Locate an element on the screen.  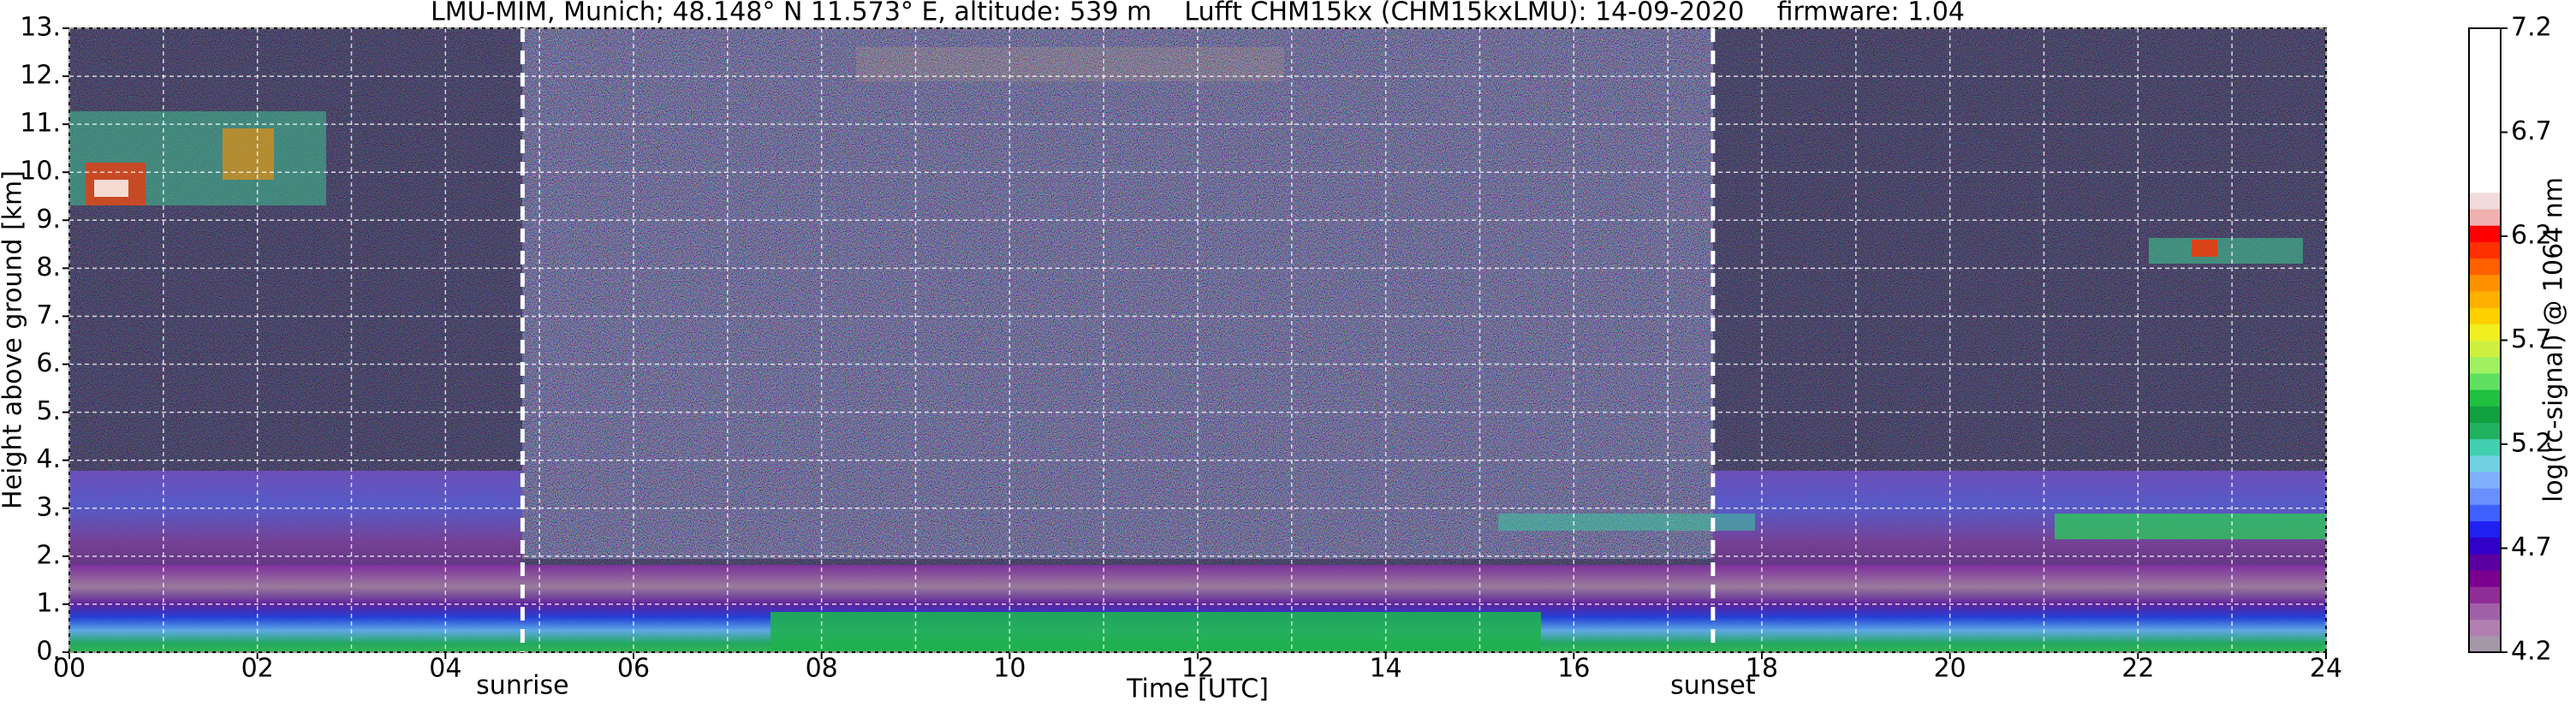
colorbar-tick-label: 5.2 is located at coordinates (2532, 444).